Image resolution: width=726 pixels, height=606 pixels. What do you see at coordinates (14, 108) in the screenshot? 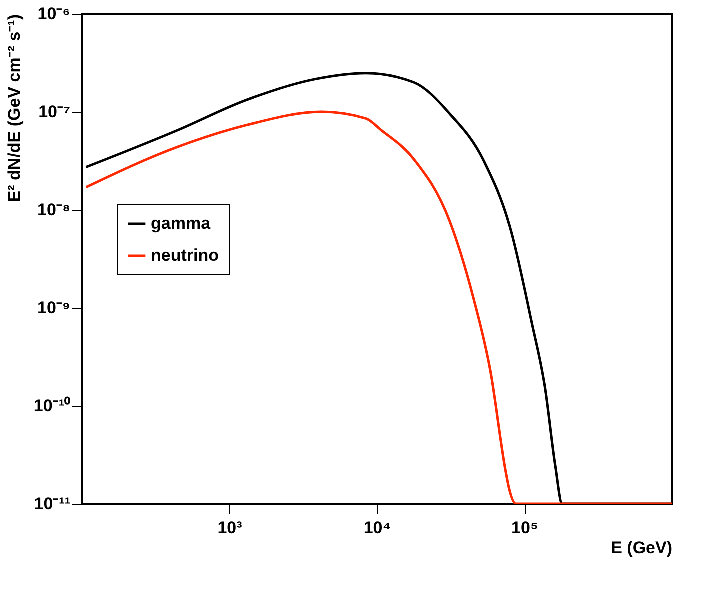
I see `y-axis-title: E² dN/dE (GeV cm⁻² s⁻¹)` at bounding box center [14, 108].